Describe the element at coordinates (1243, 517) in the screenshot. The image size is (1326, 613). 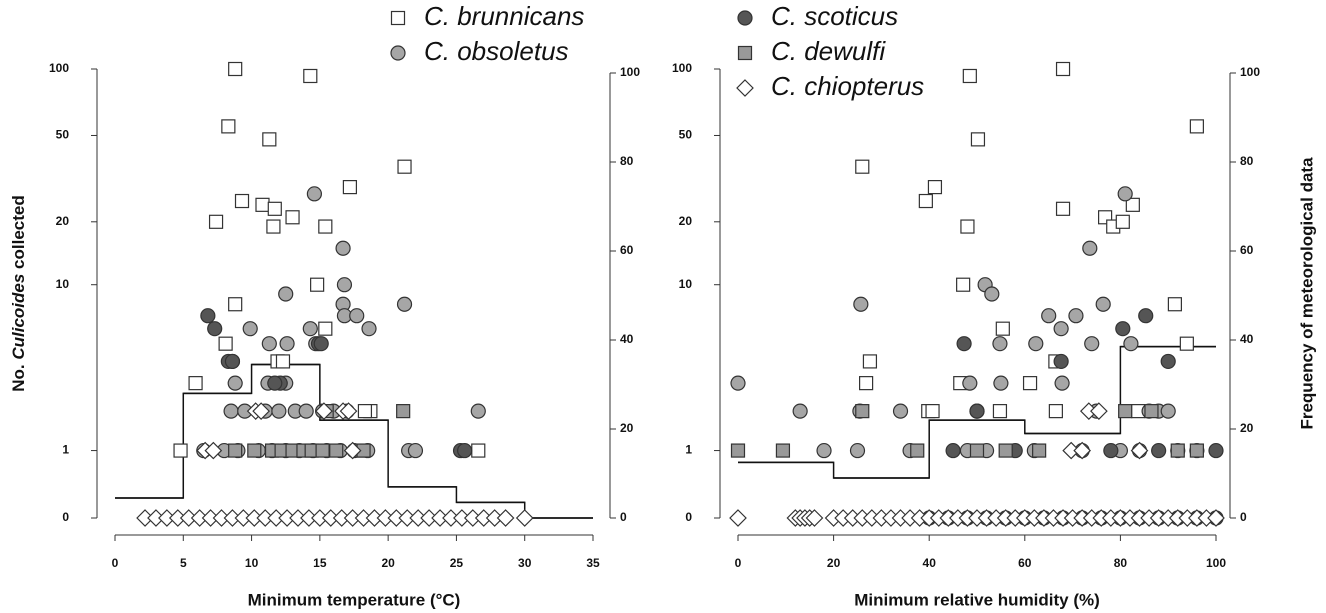
I see `y2-tick-label: 0` at that location.